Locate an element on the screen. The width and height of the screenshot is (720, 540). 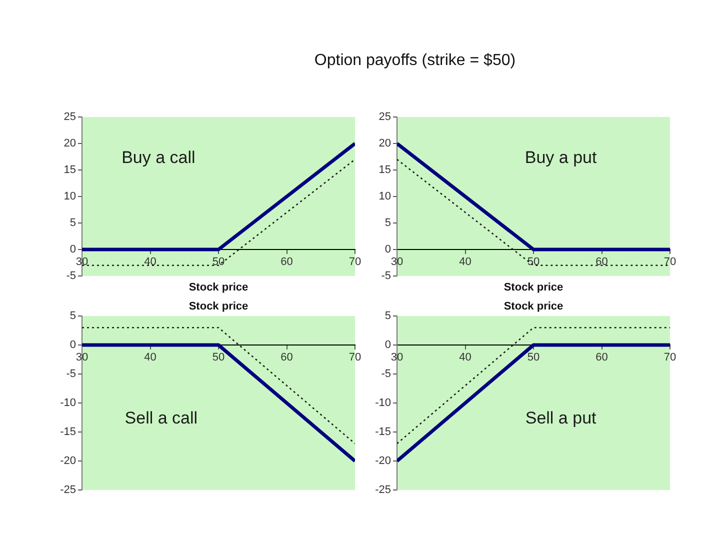
annotation: Buy a put is located at coordinates (560, 158).